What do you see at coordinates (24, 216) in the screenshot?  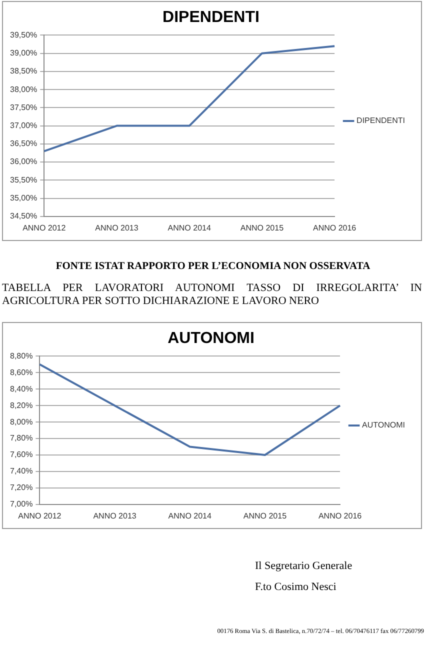 I see `y-tick-label: 34,50%` at bounding box center [24, 216].